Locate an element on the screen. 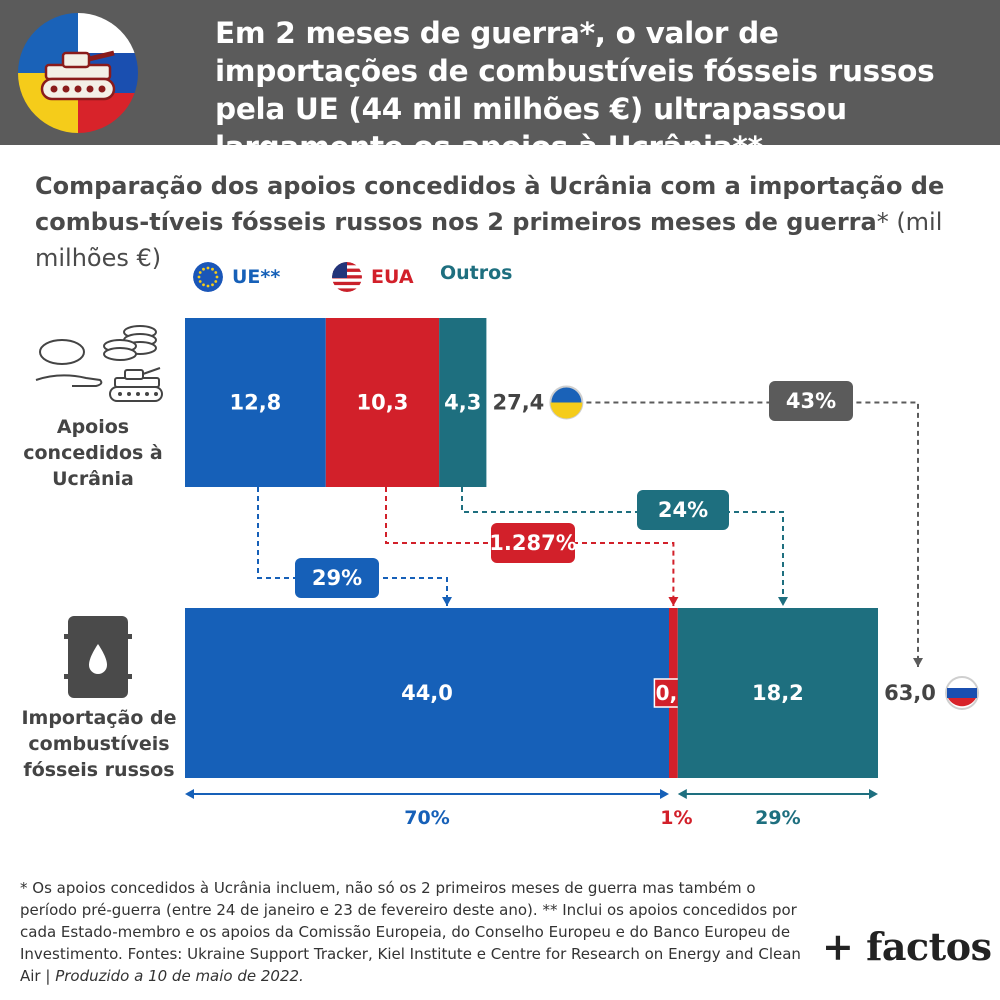 Image resolution: width=1000 pixels, height=1000 pixels. russia-flag-blue is located at coordinates (962, 693).